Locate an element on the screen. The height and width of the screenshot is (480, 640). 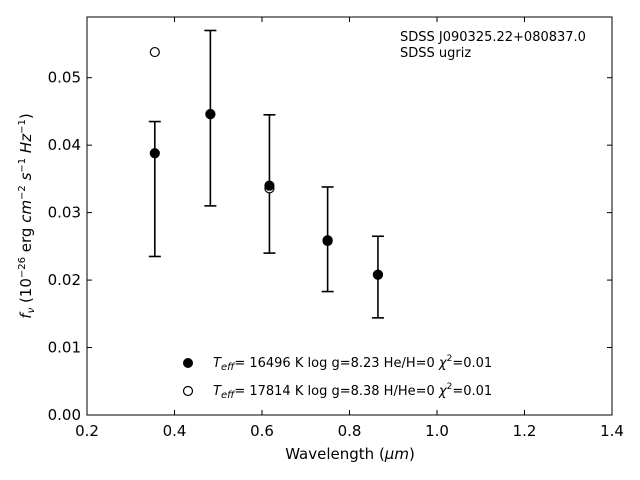
annotation-filter-set: SDSS ugriz is located at coordinates (435, 53).